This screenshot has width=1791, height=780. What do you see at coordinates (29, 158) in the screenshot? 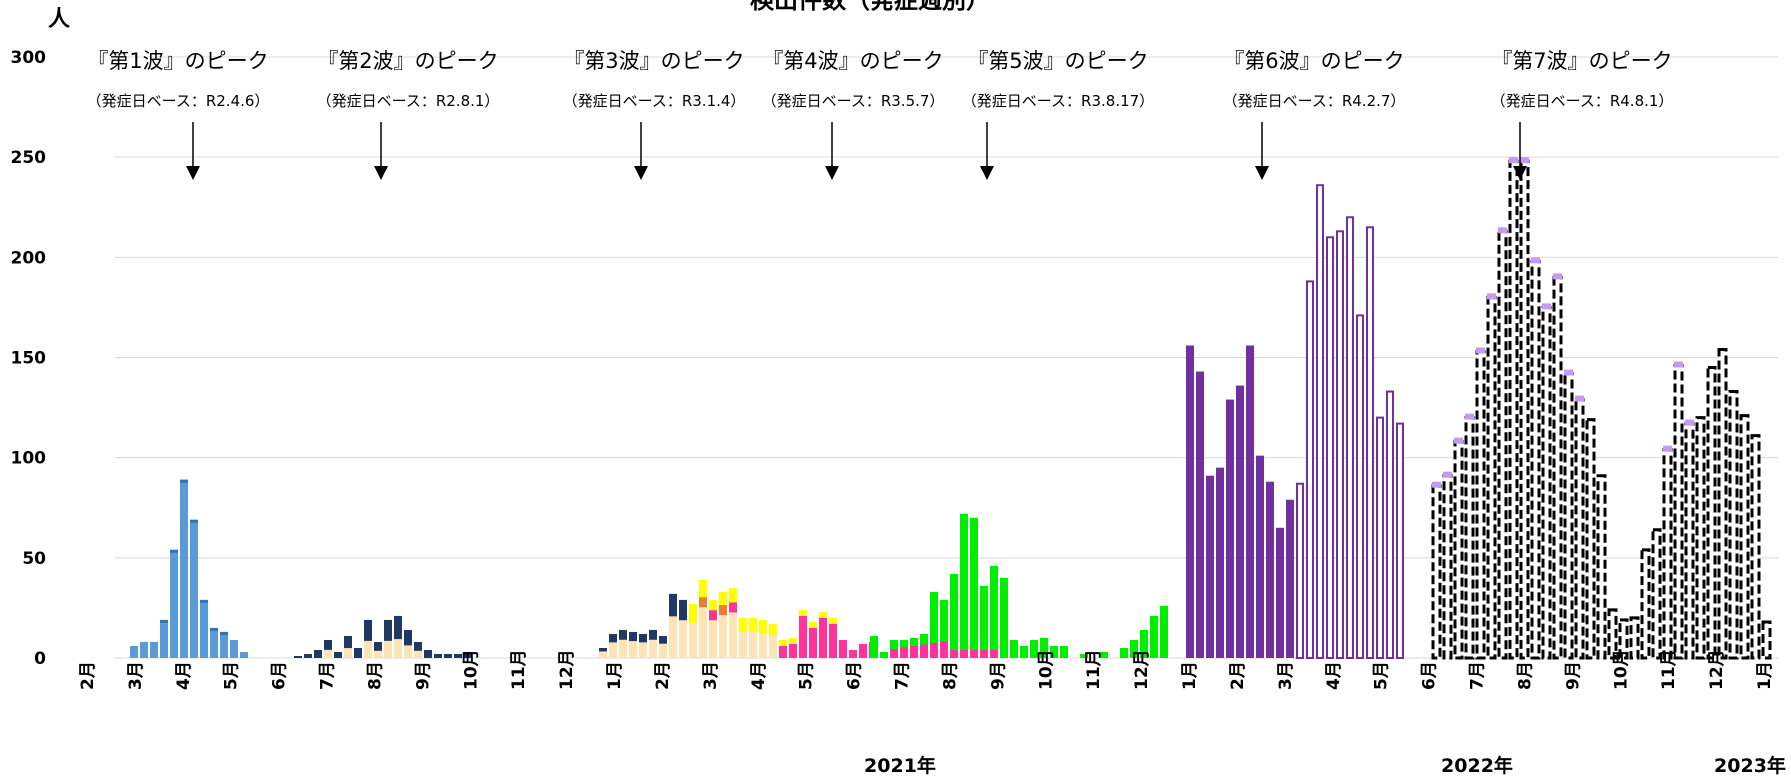
I see `y-tick-label: 250` at bounding box center [29, 158].